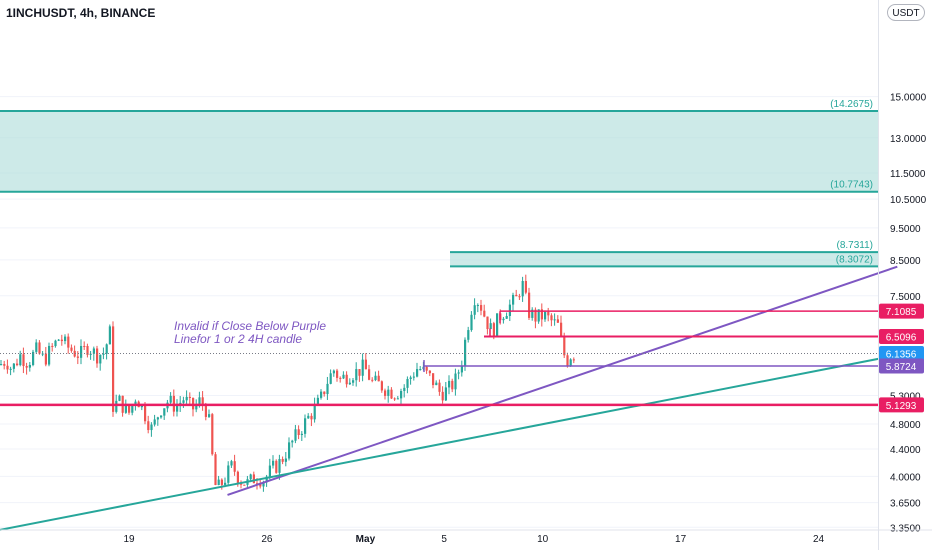  I want to click on y-tick-label-1: 13.0000, so click(908, 139).